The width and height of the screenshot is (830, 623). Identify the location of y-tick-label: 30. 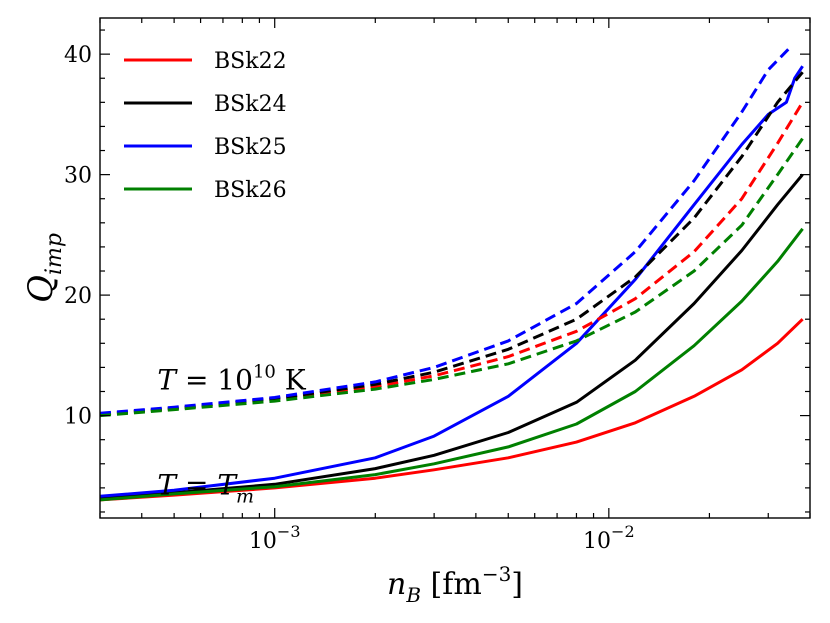
(78, 176).